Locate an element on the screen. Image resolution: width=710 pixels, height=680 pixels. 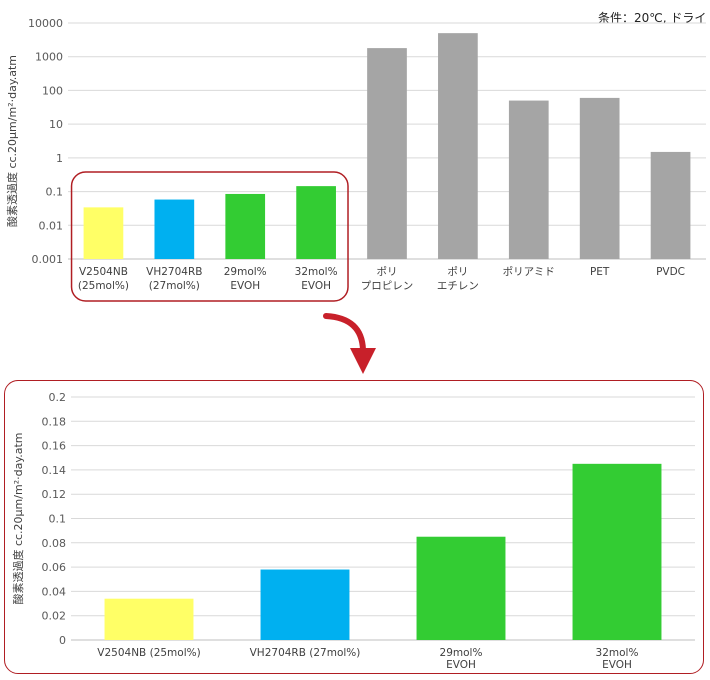
y-tick-label: 10000 is located at coordinates (45, 23).